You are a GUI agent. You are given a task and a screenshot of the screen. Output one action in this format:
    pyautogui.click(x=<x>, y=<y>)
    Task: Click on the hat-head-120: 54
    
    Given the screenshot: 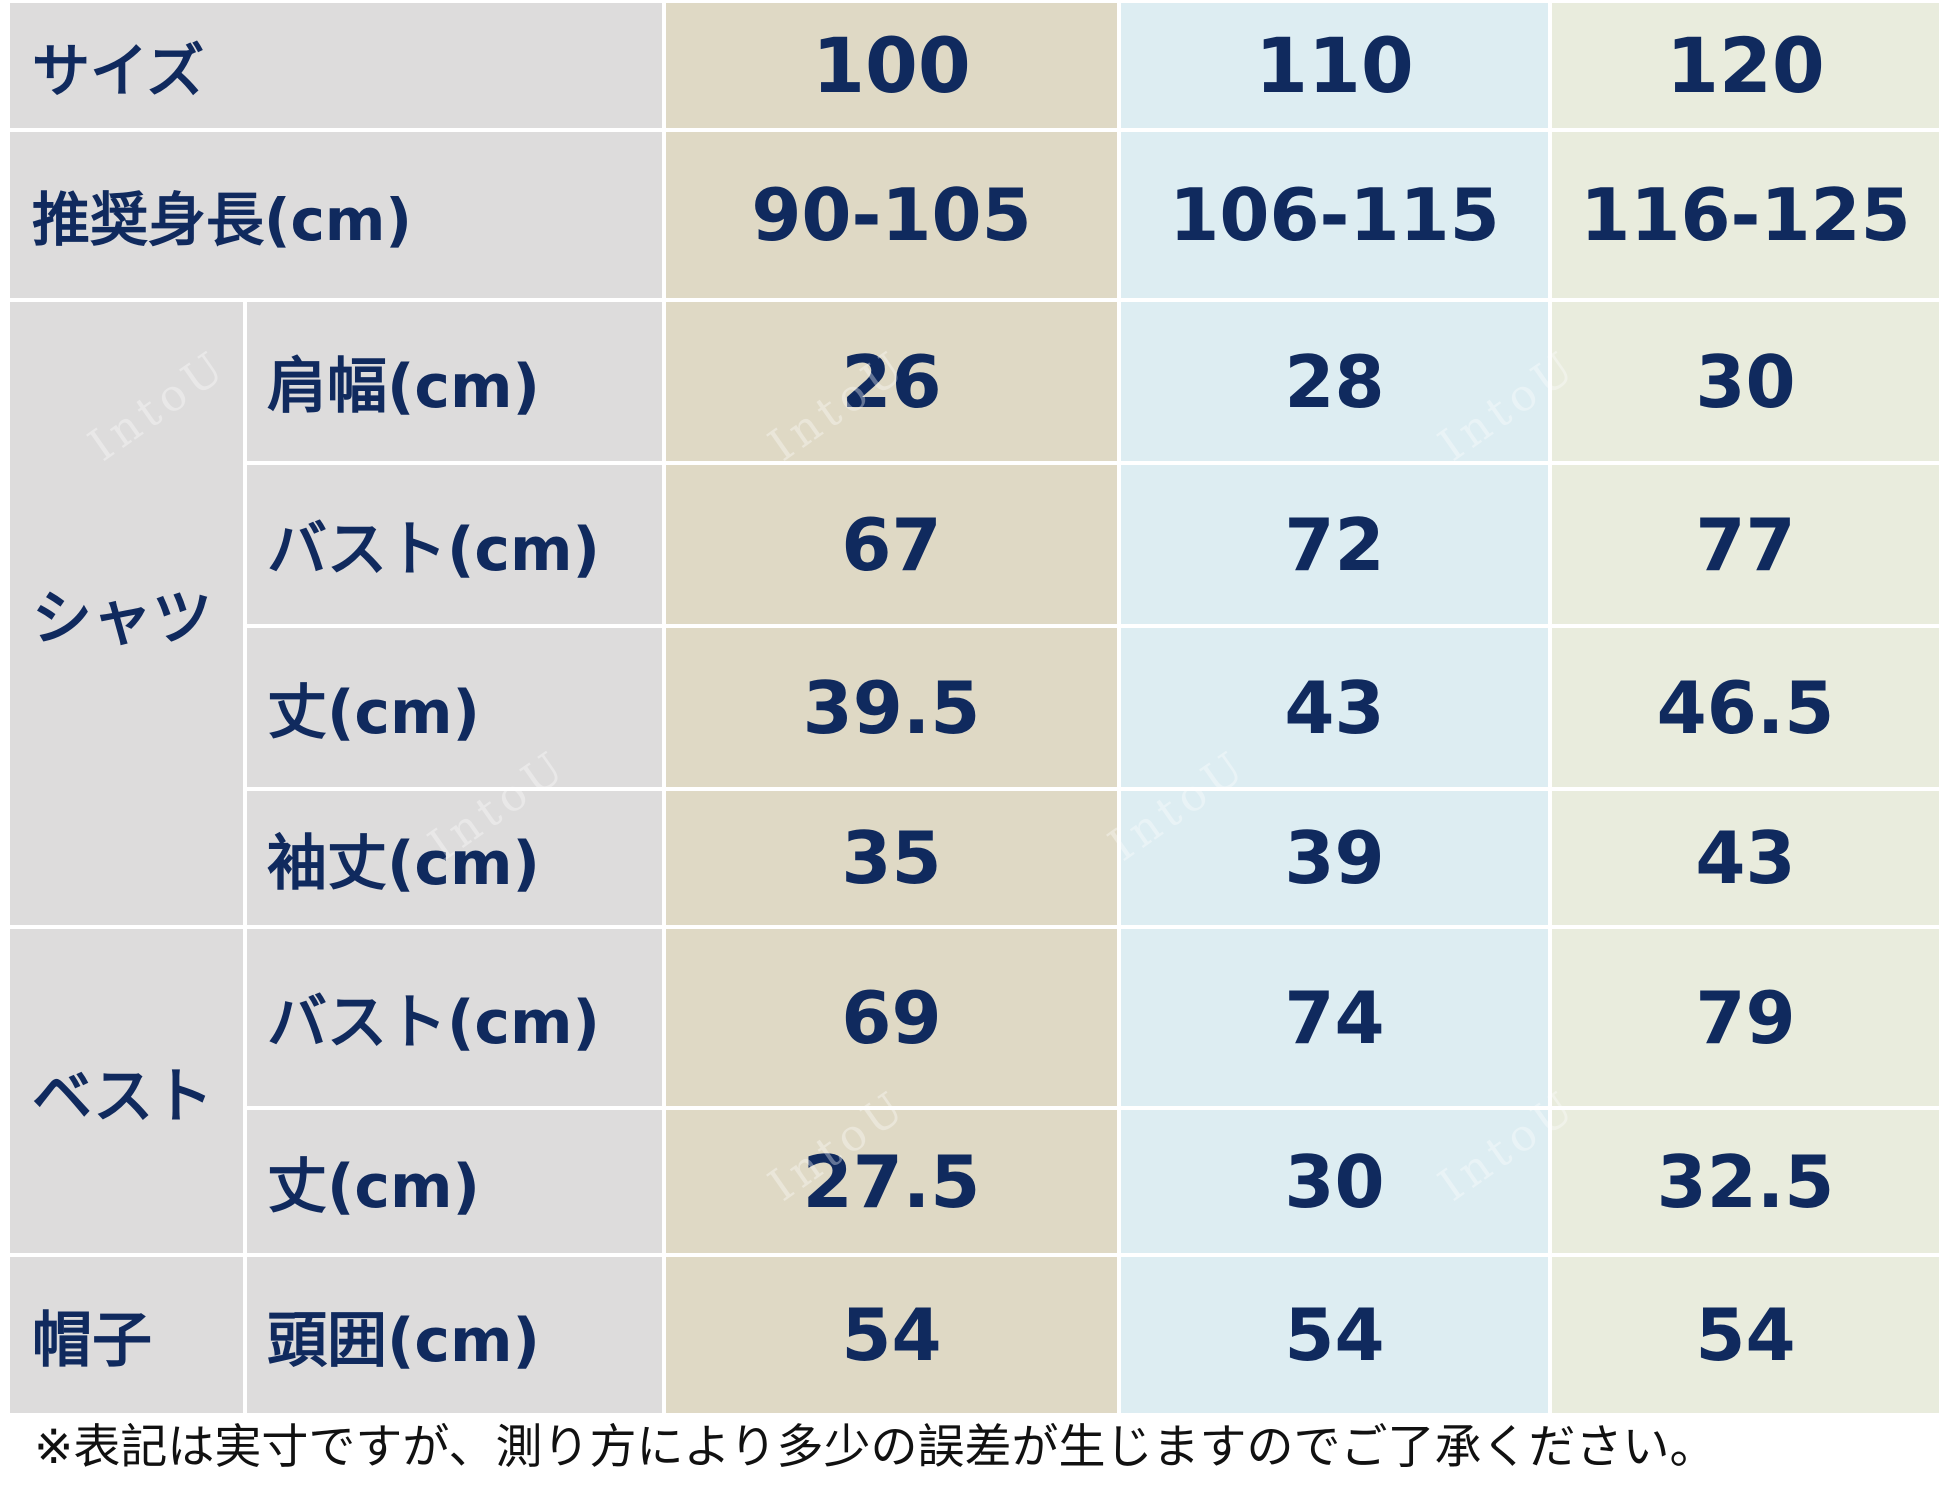 What is the action you would take?
    pyautogui.click(x=1745, y=1335)
    